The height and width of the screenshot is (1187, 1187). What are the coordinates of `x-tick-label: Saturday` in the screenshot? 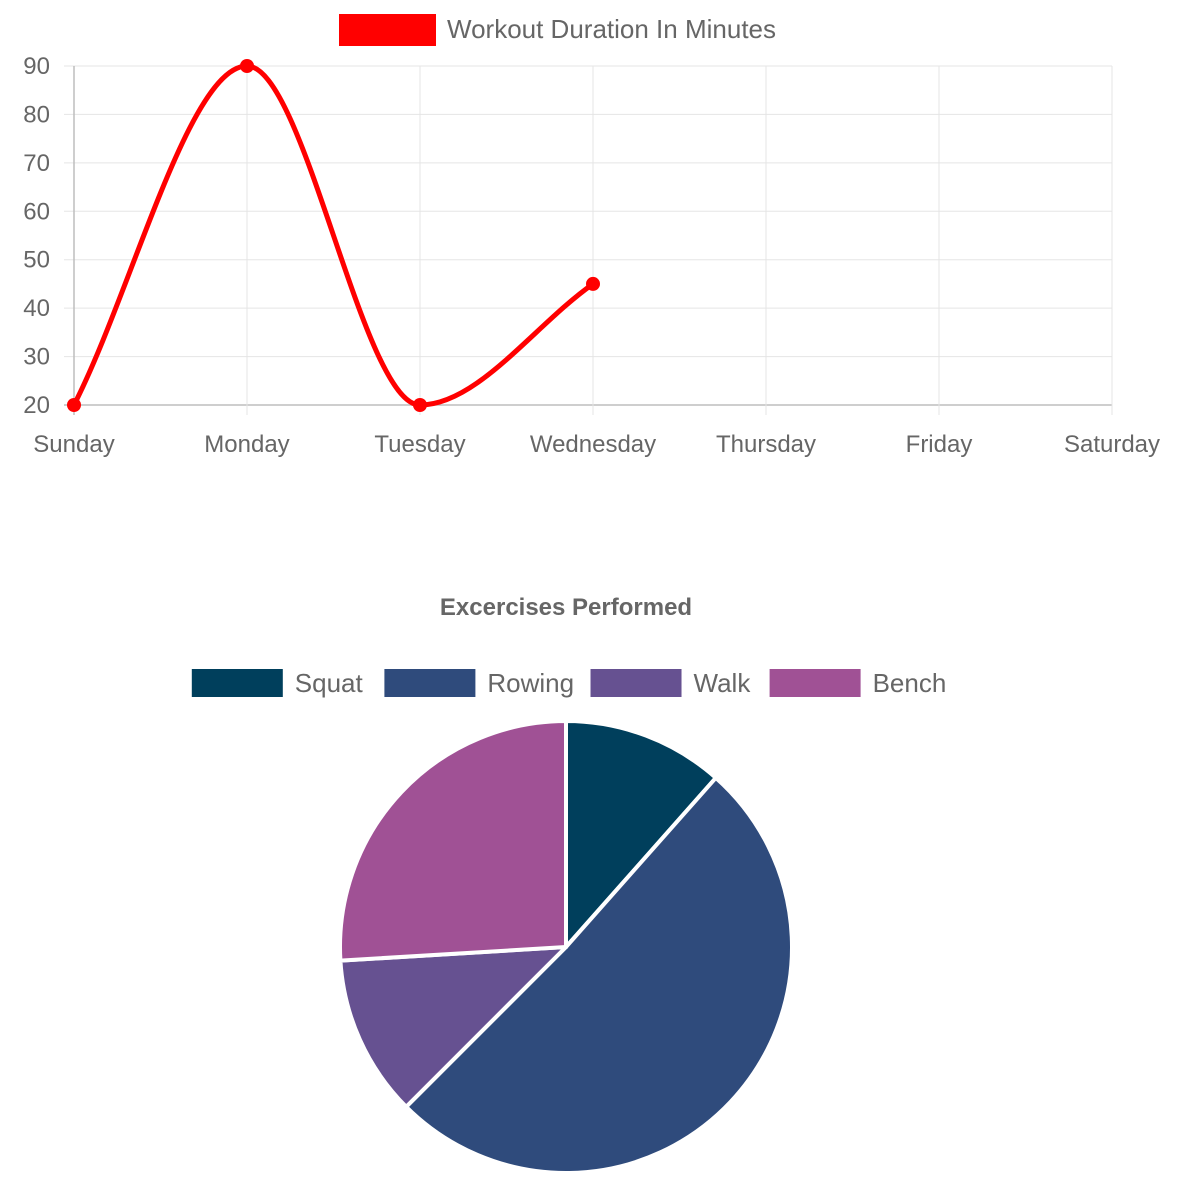 It's located at (1112, 444).